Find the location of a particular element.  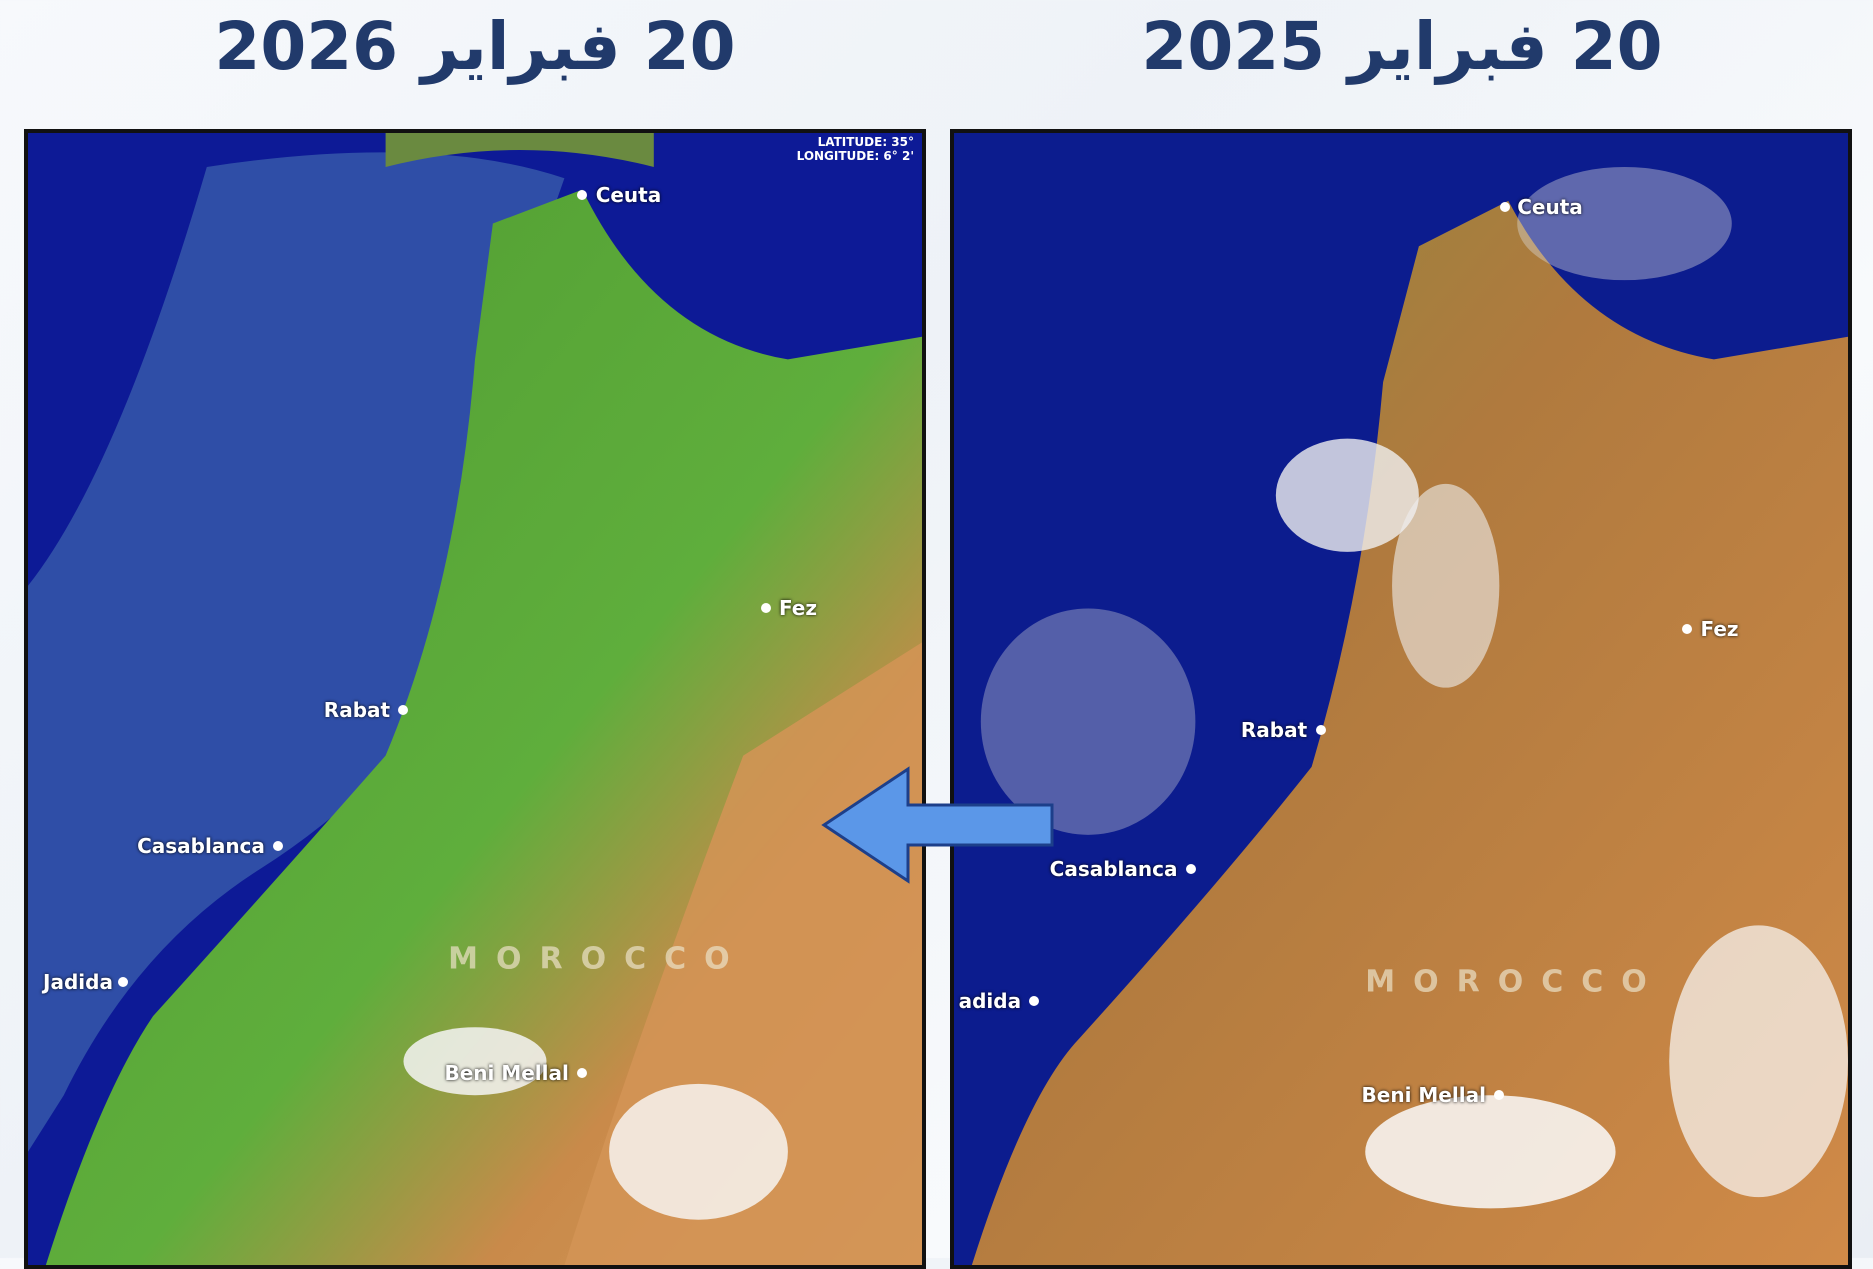

title-2025: 20 فبراير 2025 is located at coordinates (1402, 46).